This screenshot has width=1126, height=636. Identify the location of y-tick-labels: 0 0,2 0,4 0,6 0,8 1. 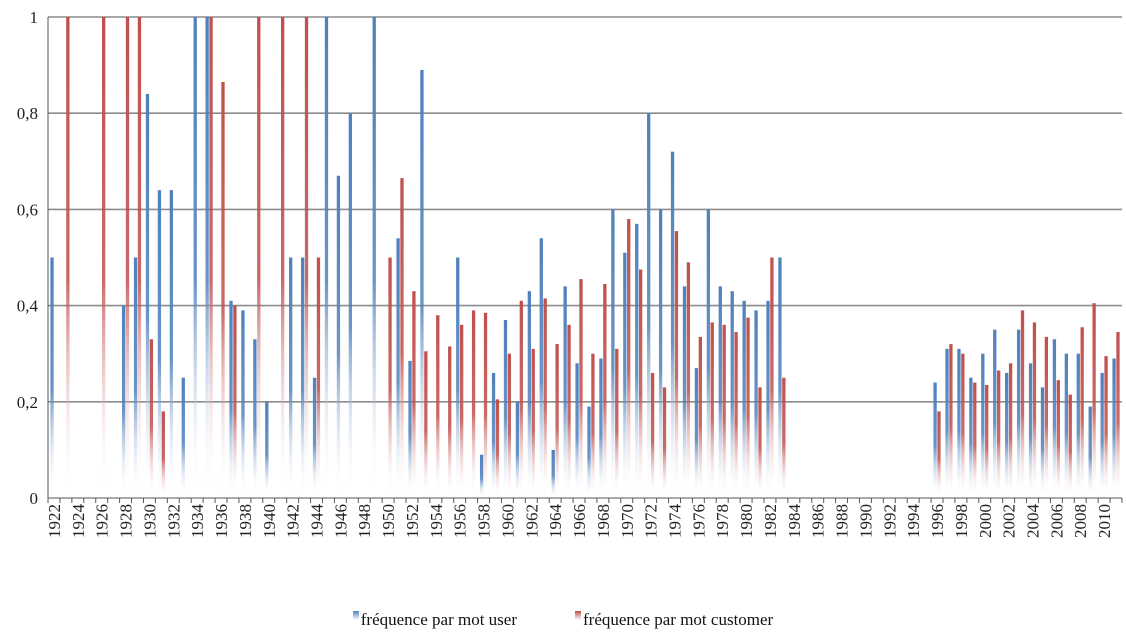
(28, 258).